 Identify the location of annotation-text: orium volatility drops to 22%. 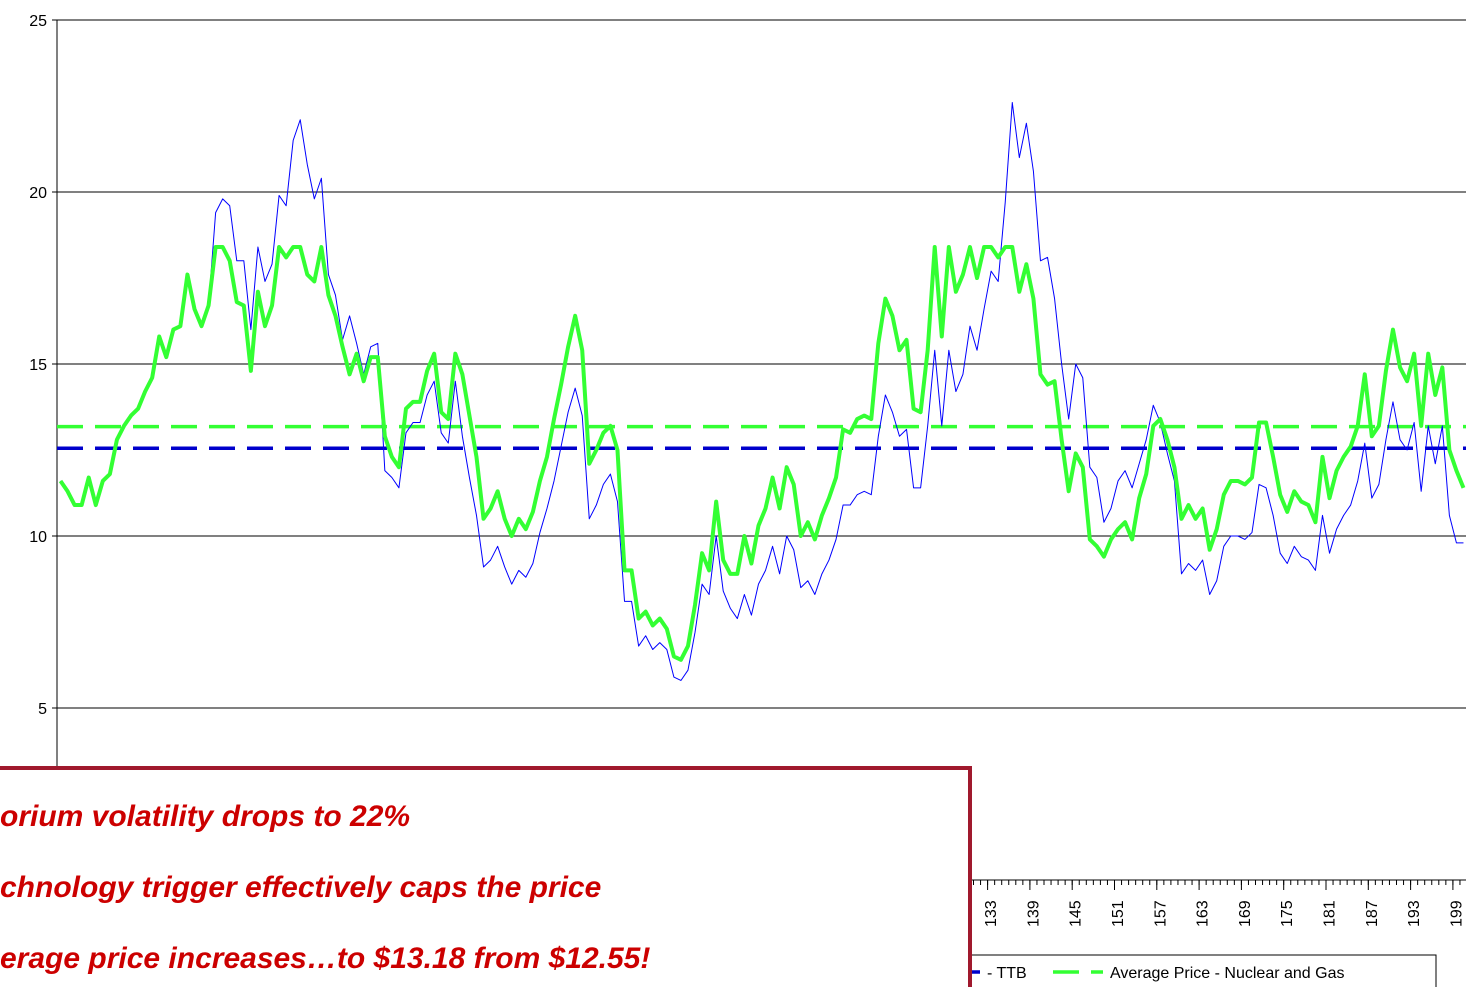
(205, 816).